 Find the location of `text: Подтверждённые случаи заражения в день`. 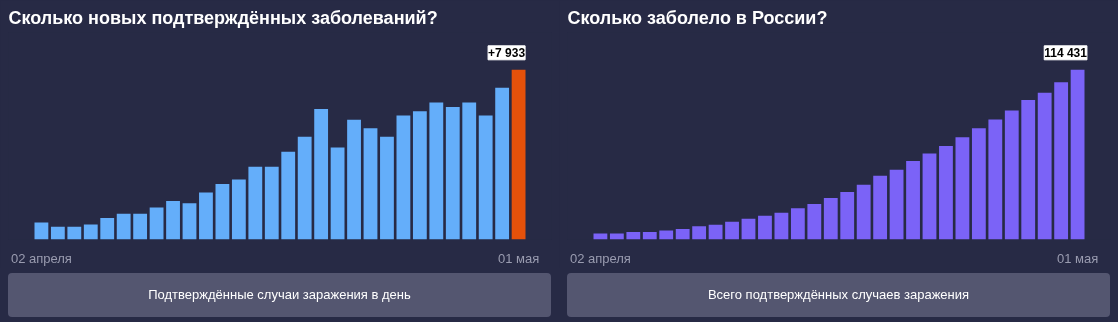

text: Подтверждённые случаи заражения в день is located at coordinates (279, 295).